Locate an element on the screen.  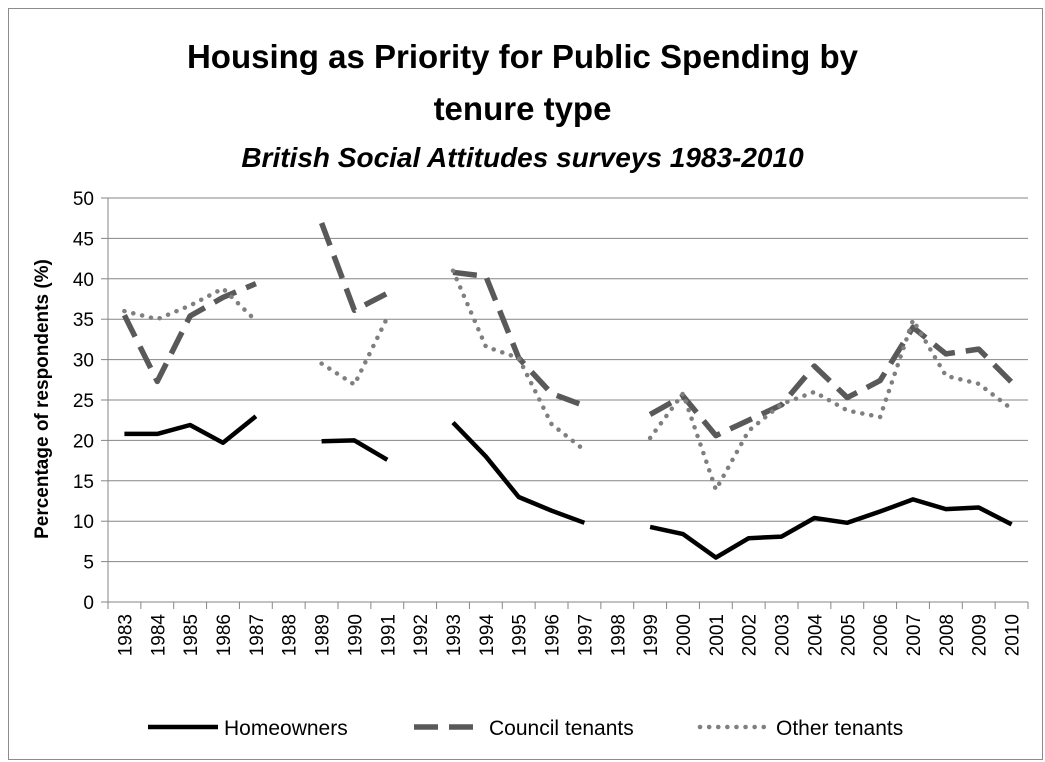
x-tick-label-2009: 2009 is located at coordinates (980, 635).